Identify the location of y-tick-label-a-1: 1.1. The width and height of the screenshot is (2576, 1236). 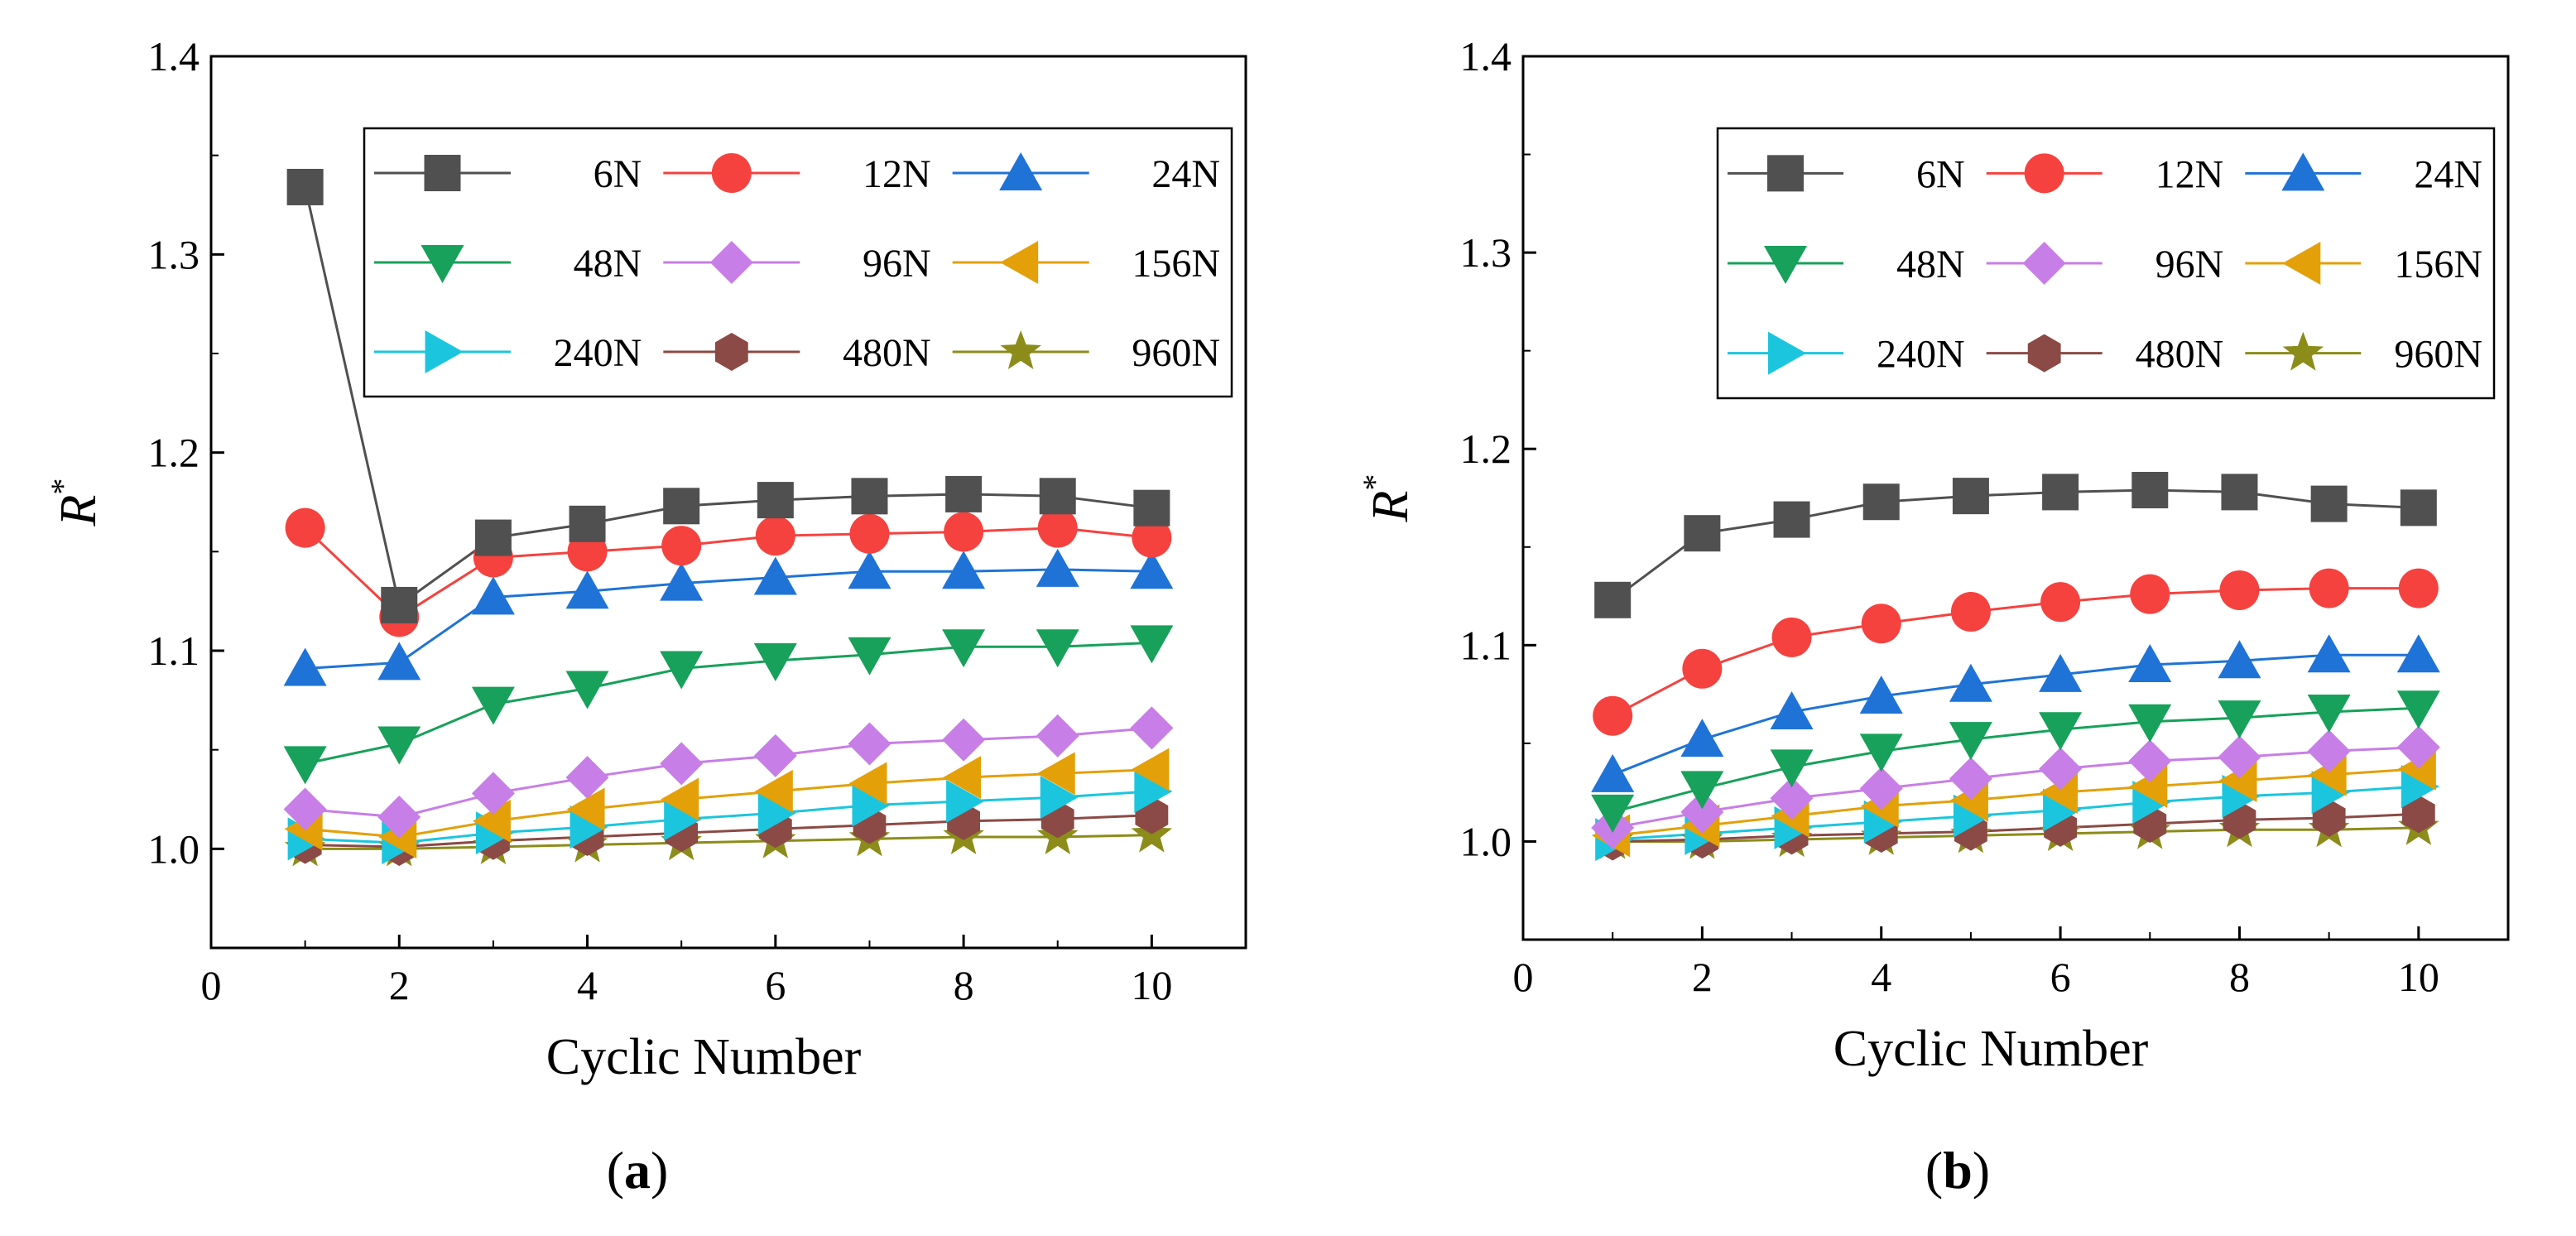
(174, 651).